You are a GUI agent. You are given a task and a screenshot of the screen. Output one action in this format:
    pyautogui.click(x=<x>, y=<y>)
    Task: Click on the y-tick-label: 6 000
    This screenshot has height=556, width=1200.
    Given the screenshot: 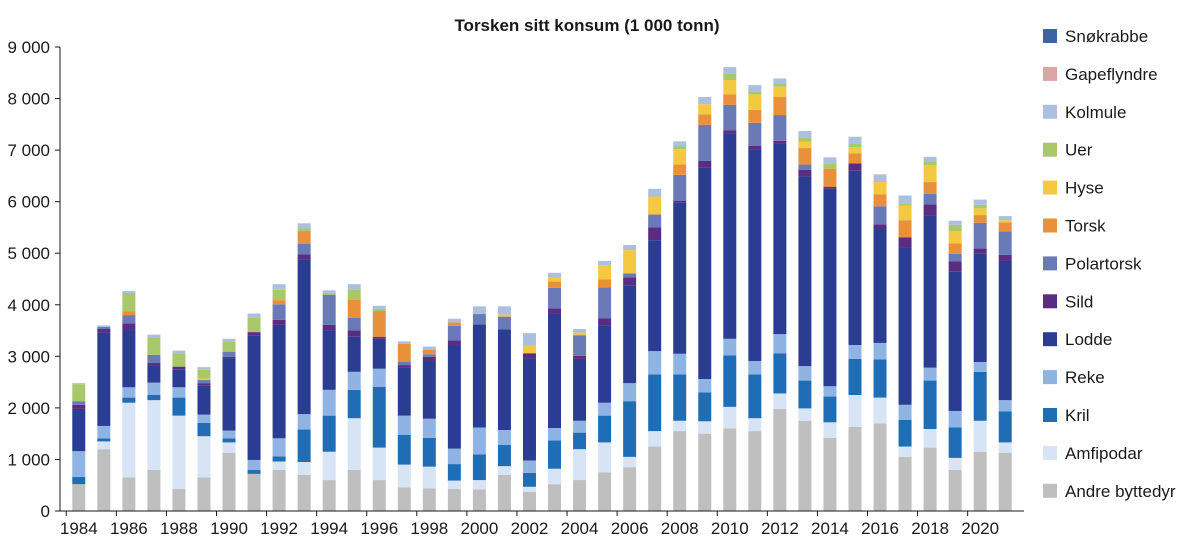 What is the action you would take?
    pyautogui.click(x=28, y=202)
    